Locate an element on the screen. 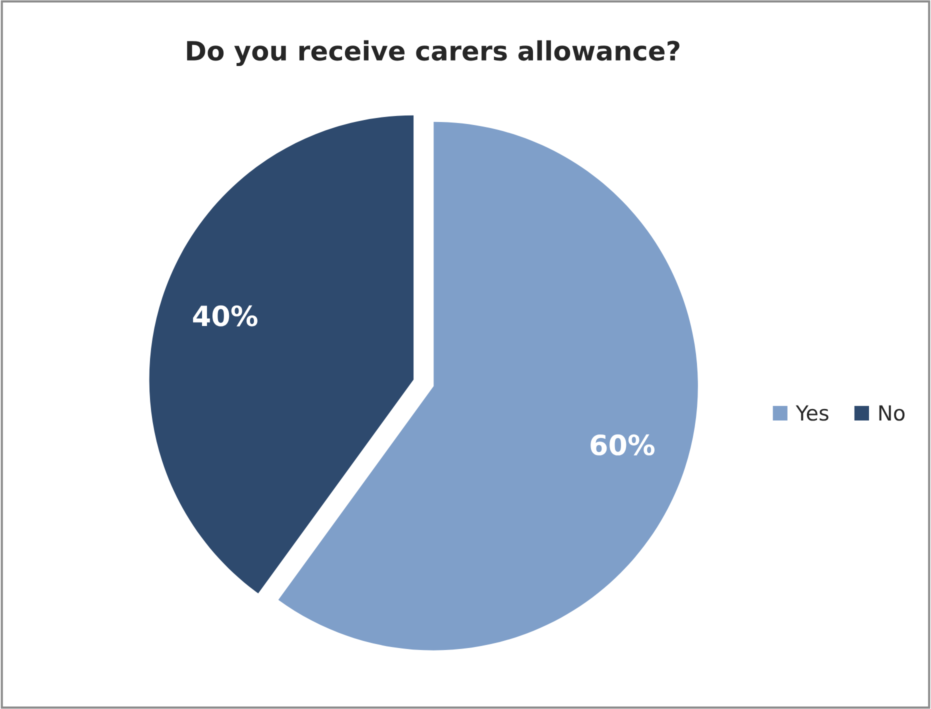 The width and height of the screenshot is (931, 709). legend-label: No is located at coordinates (892, 413).